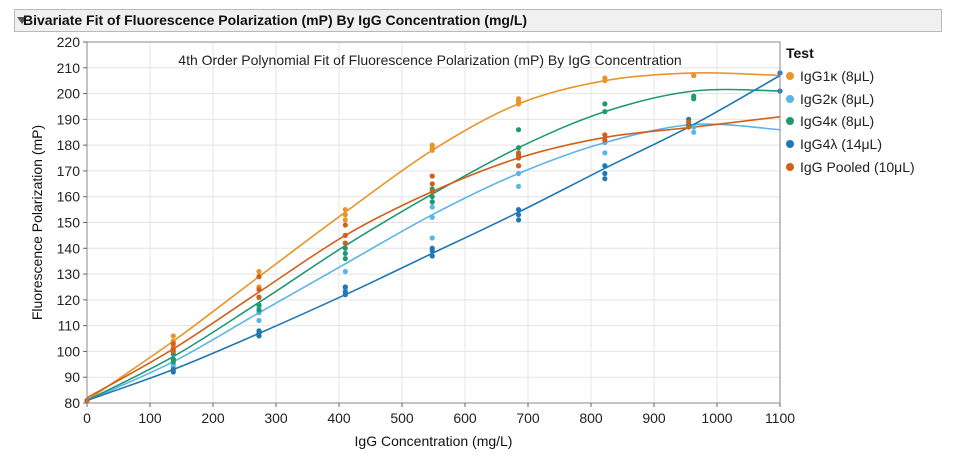  What do you see at coordinates (69, 248) in the screenshot?
I see `y-tick-label: 140` at bounding box center [69, 248].